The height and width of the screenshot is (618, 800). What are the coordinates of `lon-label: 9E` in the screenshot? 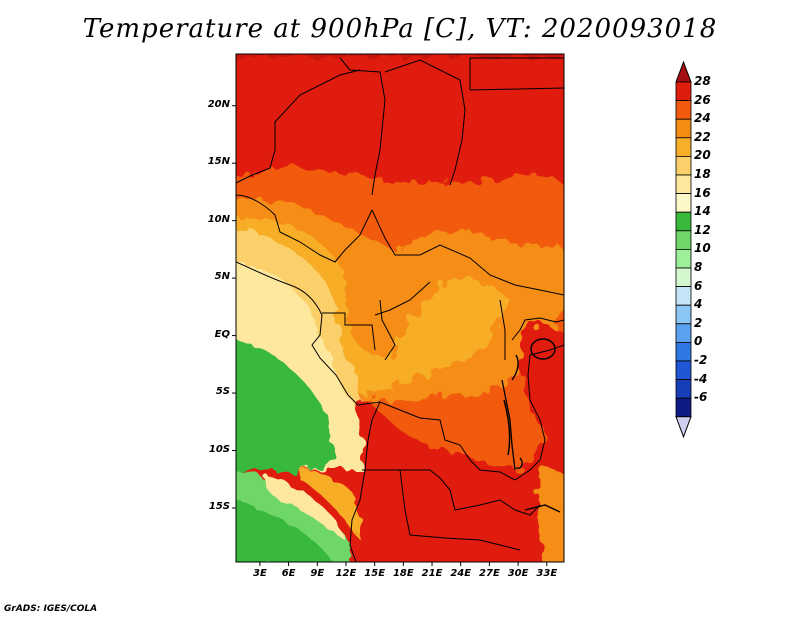 It's located at (317, 573).